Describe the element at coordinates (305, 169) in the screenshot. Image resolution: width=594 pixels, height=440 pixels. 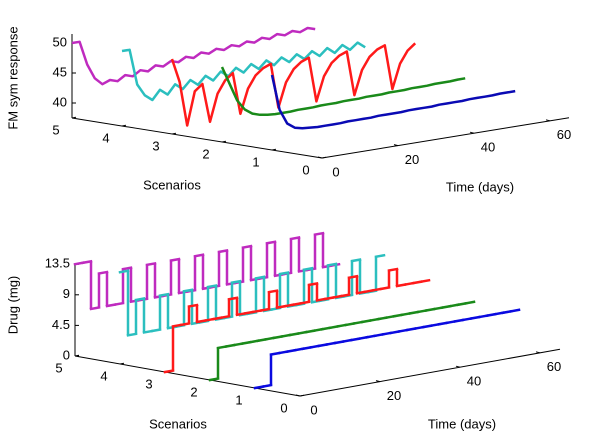
I see `y-tick-label: 0` at that location.